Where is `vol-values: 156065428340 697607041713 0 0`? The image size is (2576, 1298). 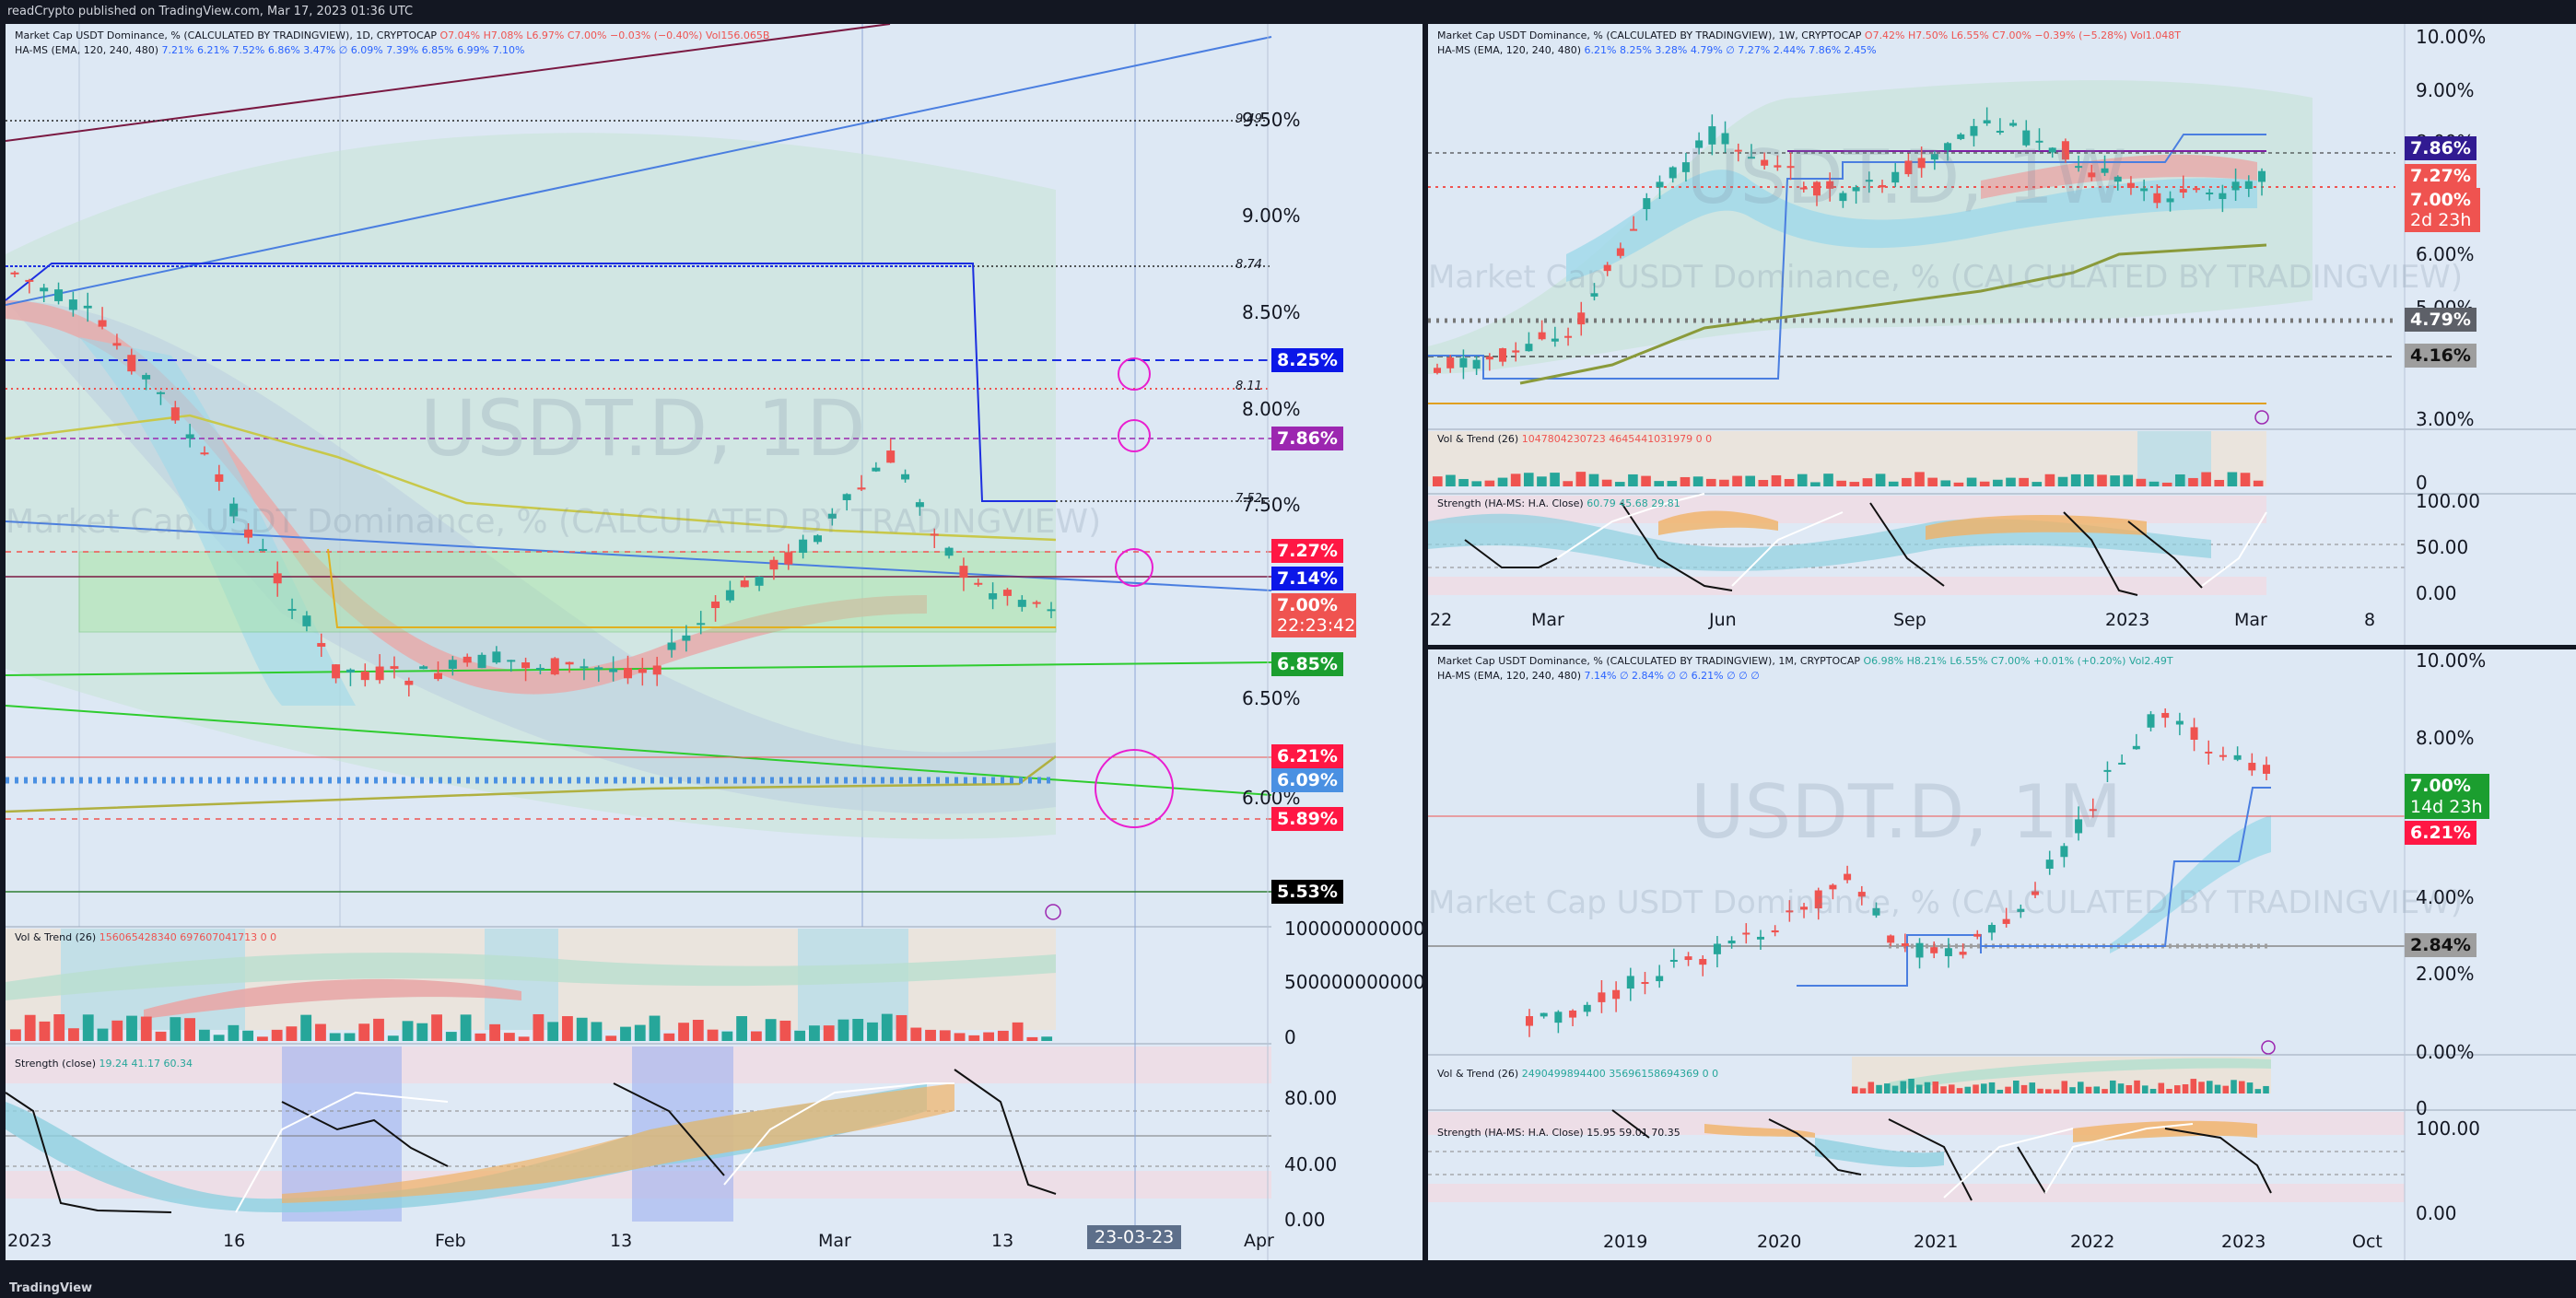 vol-values: 156065428340 697607041713 0 0 is located at coordinates (188, 937).